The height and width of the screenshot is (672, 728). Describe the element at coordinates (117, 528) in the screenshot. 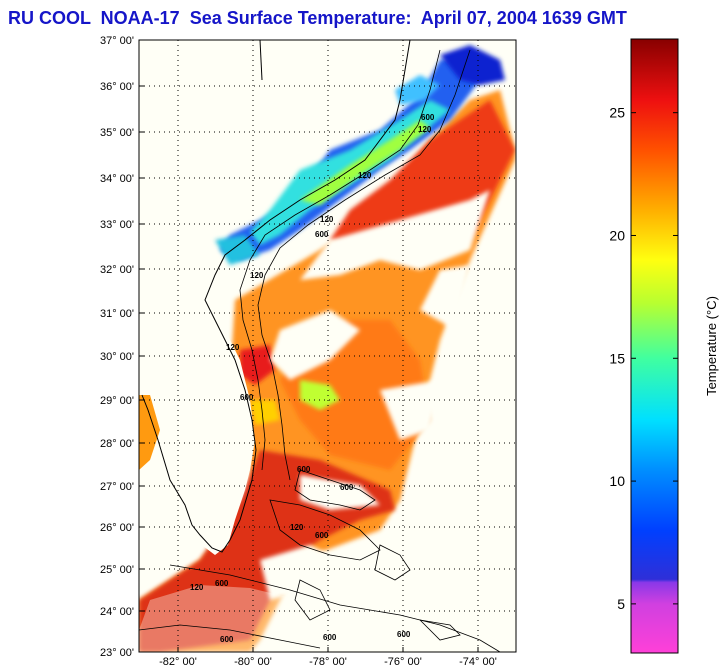

I see `lat-label: 26° 00'` at that location.